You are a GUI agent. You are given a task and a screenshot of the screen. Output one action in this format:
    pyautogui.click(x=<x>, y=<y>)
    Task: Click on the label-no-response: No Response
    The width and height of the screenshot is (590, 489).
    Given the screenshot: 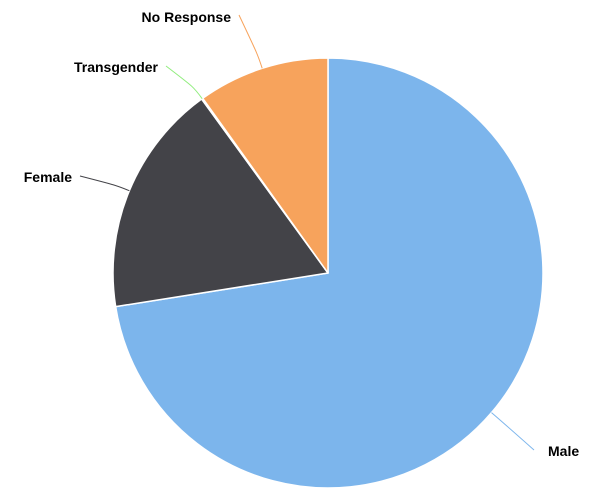 What is the action you would take?
    pyautogui.click(x=187, y=17)
    